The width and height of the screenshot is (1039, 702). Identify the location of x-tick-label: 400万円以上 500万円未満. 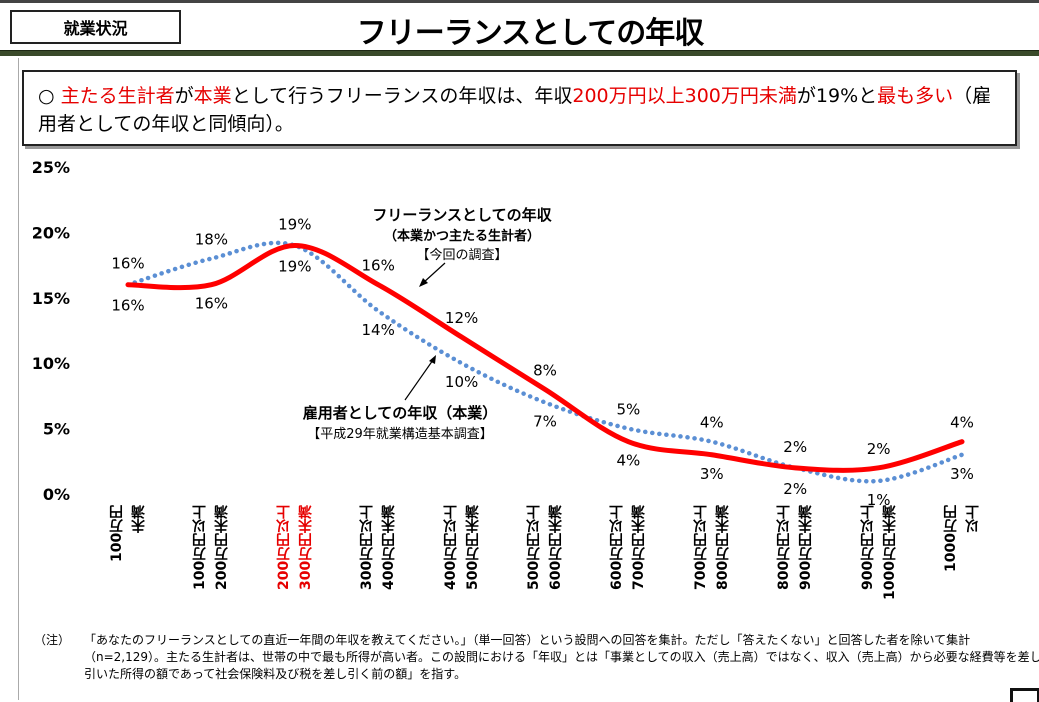
(461, 548).